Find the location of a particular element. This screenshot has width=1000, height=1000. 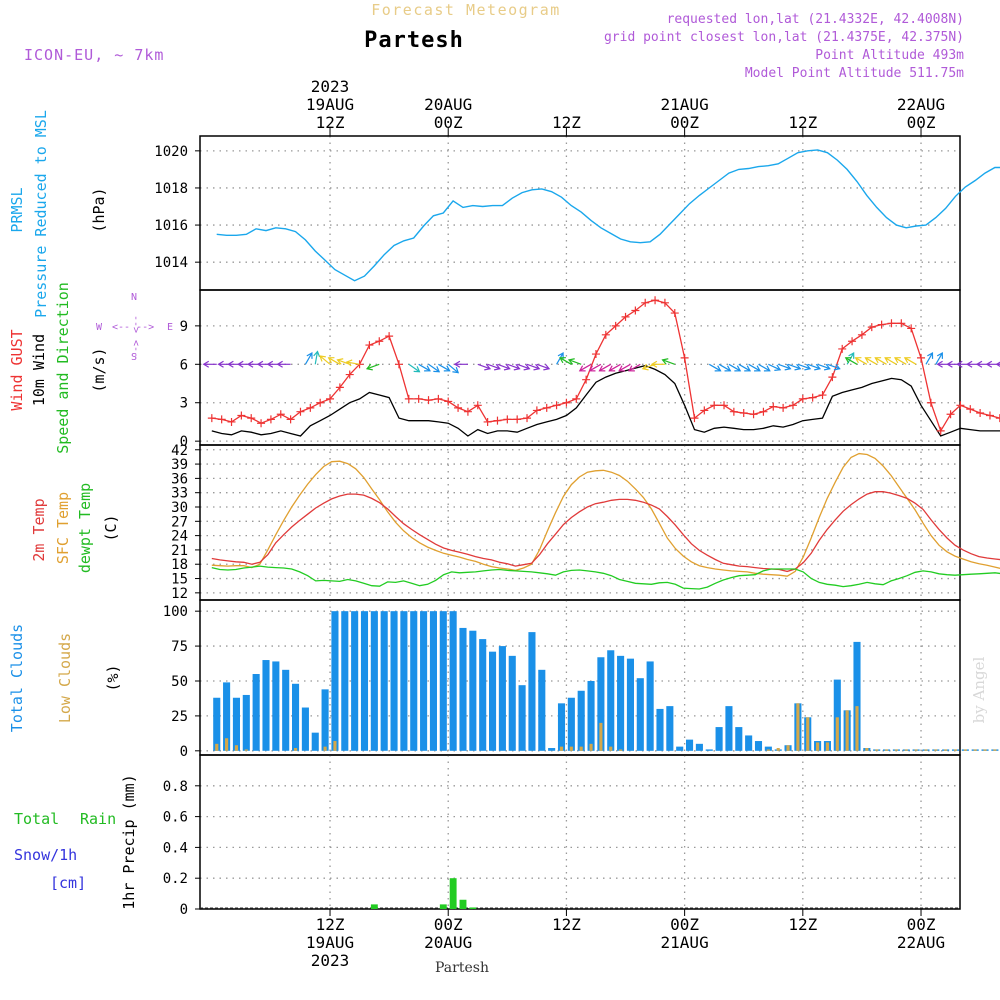

bottom-date-label: 21AUG is located at coordinates (685, 942).